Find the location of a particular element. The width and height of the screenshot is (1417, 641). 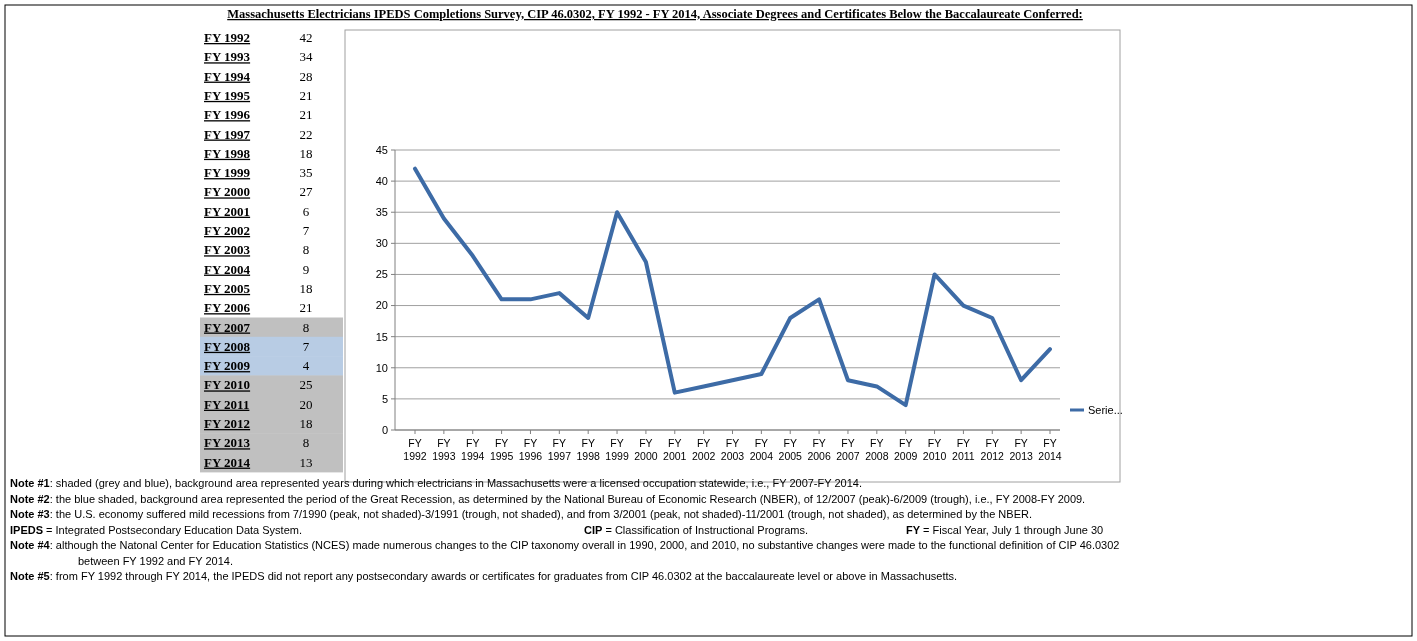

x-tick-label: FY 1994 is located at coordinates (473, 449).